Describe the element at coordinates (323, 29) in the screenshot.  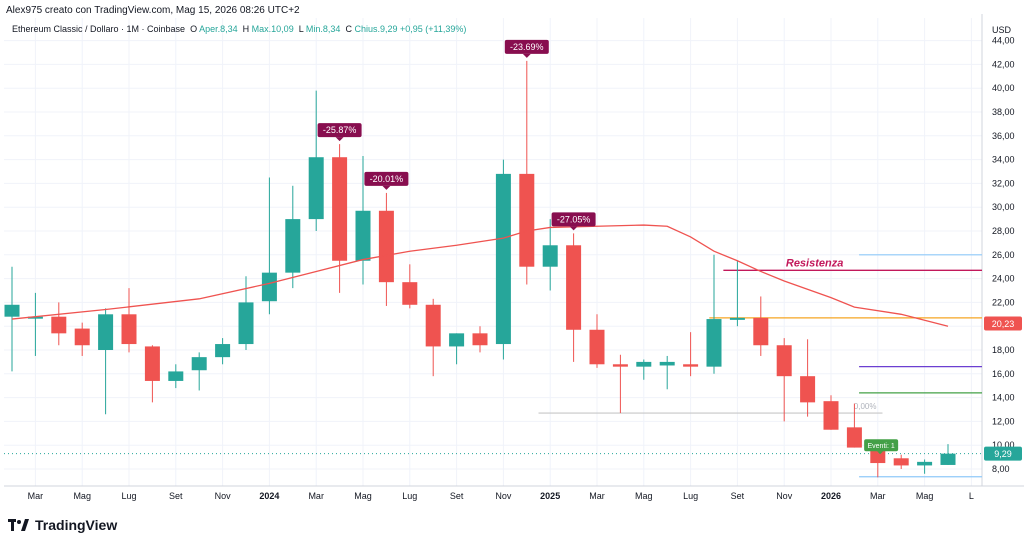
I see `low-value: Min.8,34` at that location.